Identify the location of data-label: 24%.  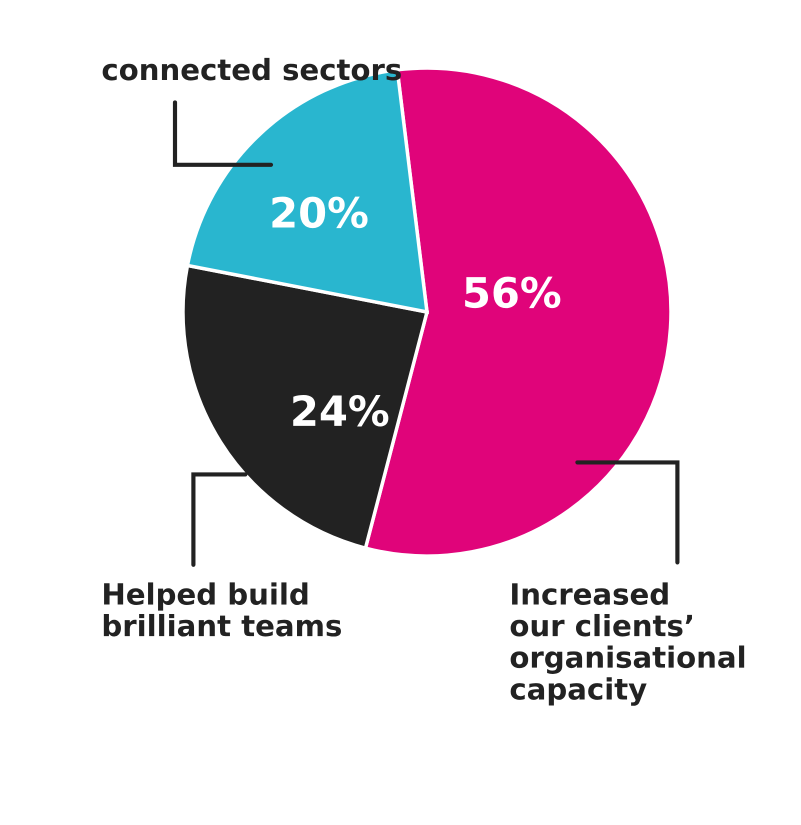
(340, 410).